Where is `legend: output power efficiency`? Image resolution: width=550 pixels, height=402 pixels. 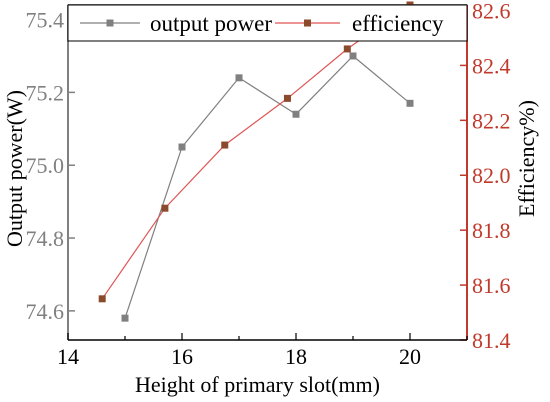
legend: output power efficiency is located at coordinates (267, 23).